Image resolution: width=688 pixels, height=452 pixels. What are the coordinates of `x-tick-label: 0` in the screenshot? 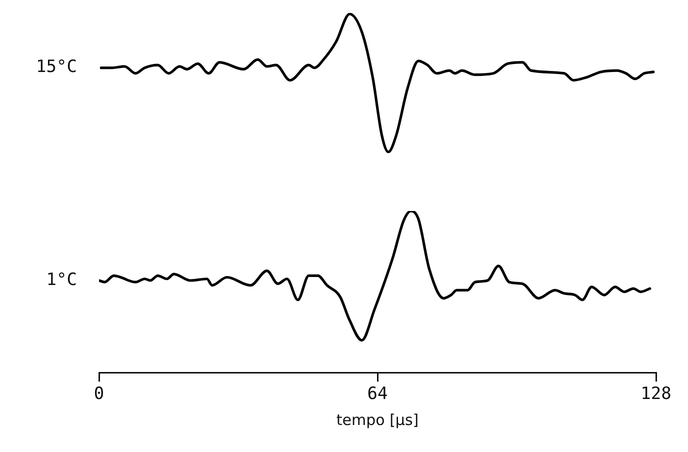 It's located at (99, 394).